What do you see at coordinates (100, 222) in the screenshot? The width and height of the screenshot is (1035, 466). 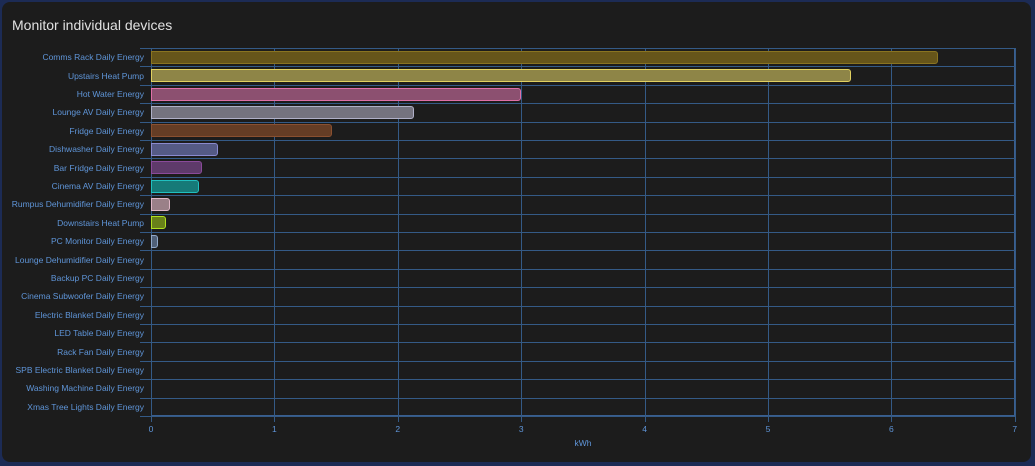 I see `y-category-label: Downstairs Heat Pump` at bounding box center [100, 222].